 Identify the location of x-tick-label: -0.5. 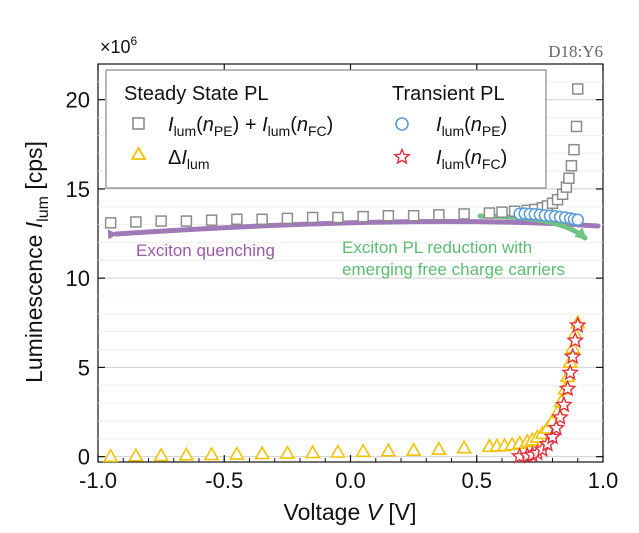
(224, 480).